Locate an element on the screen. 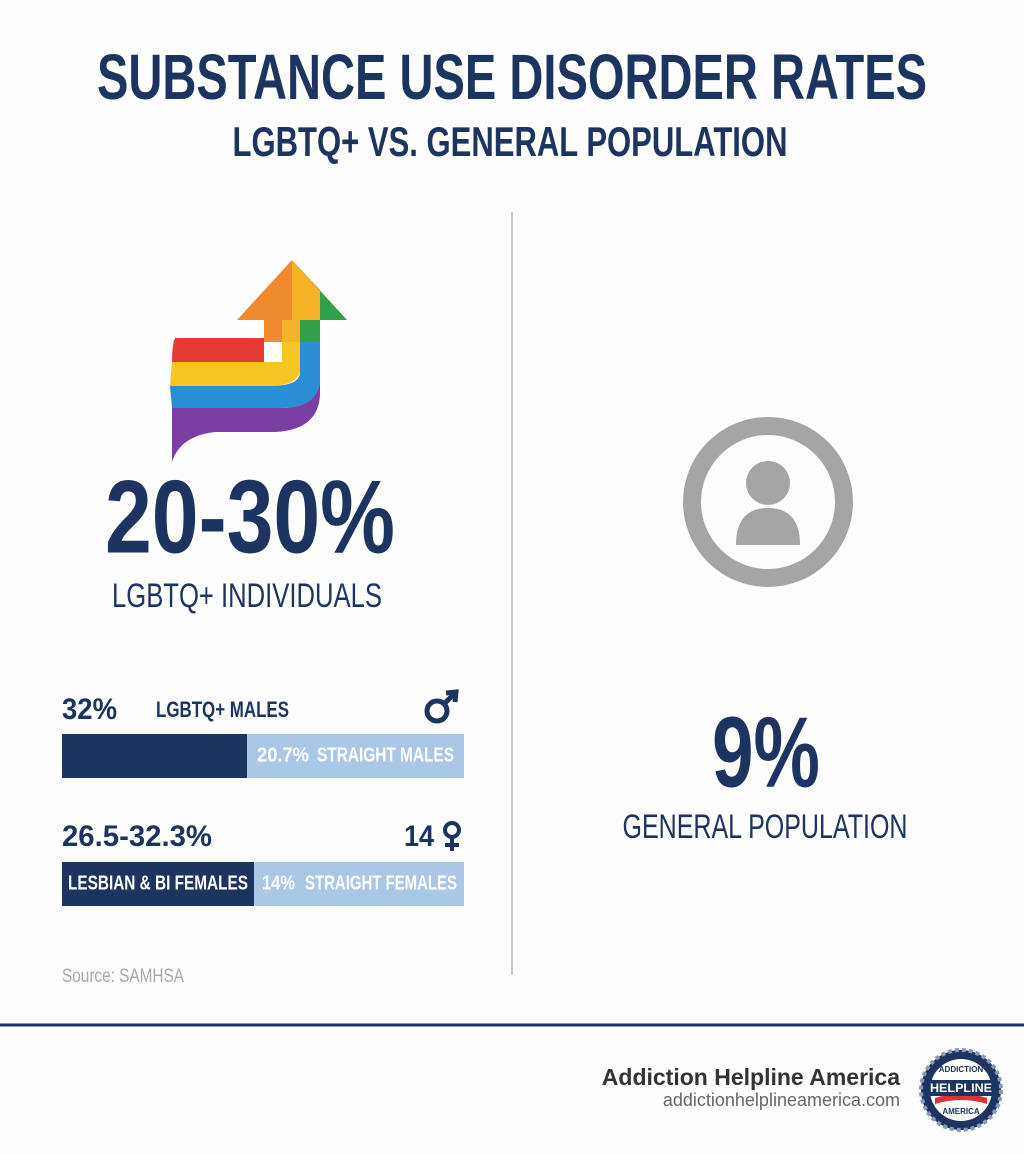  females-label: LESBIAN & BI FEMALES is located at coordinates (158, 883).